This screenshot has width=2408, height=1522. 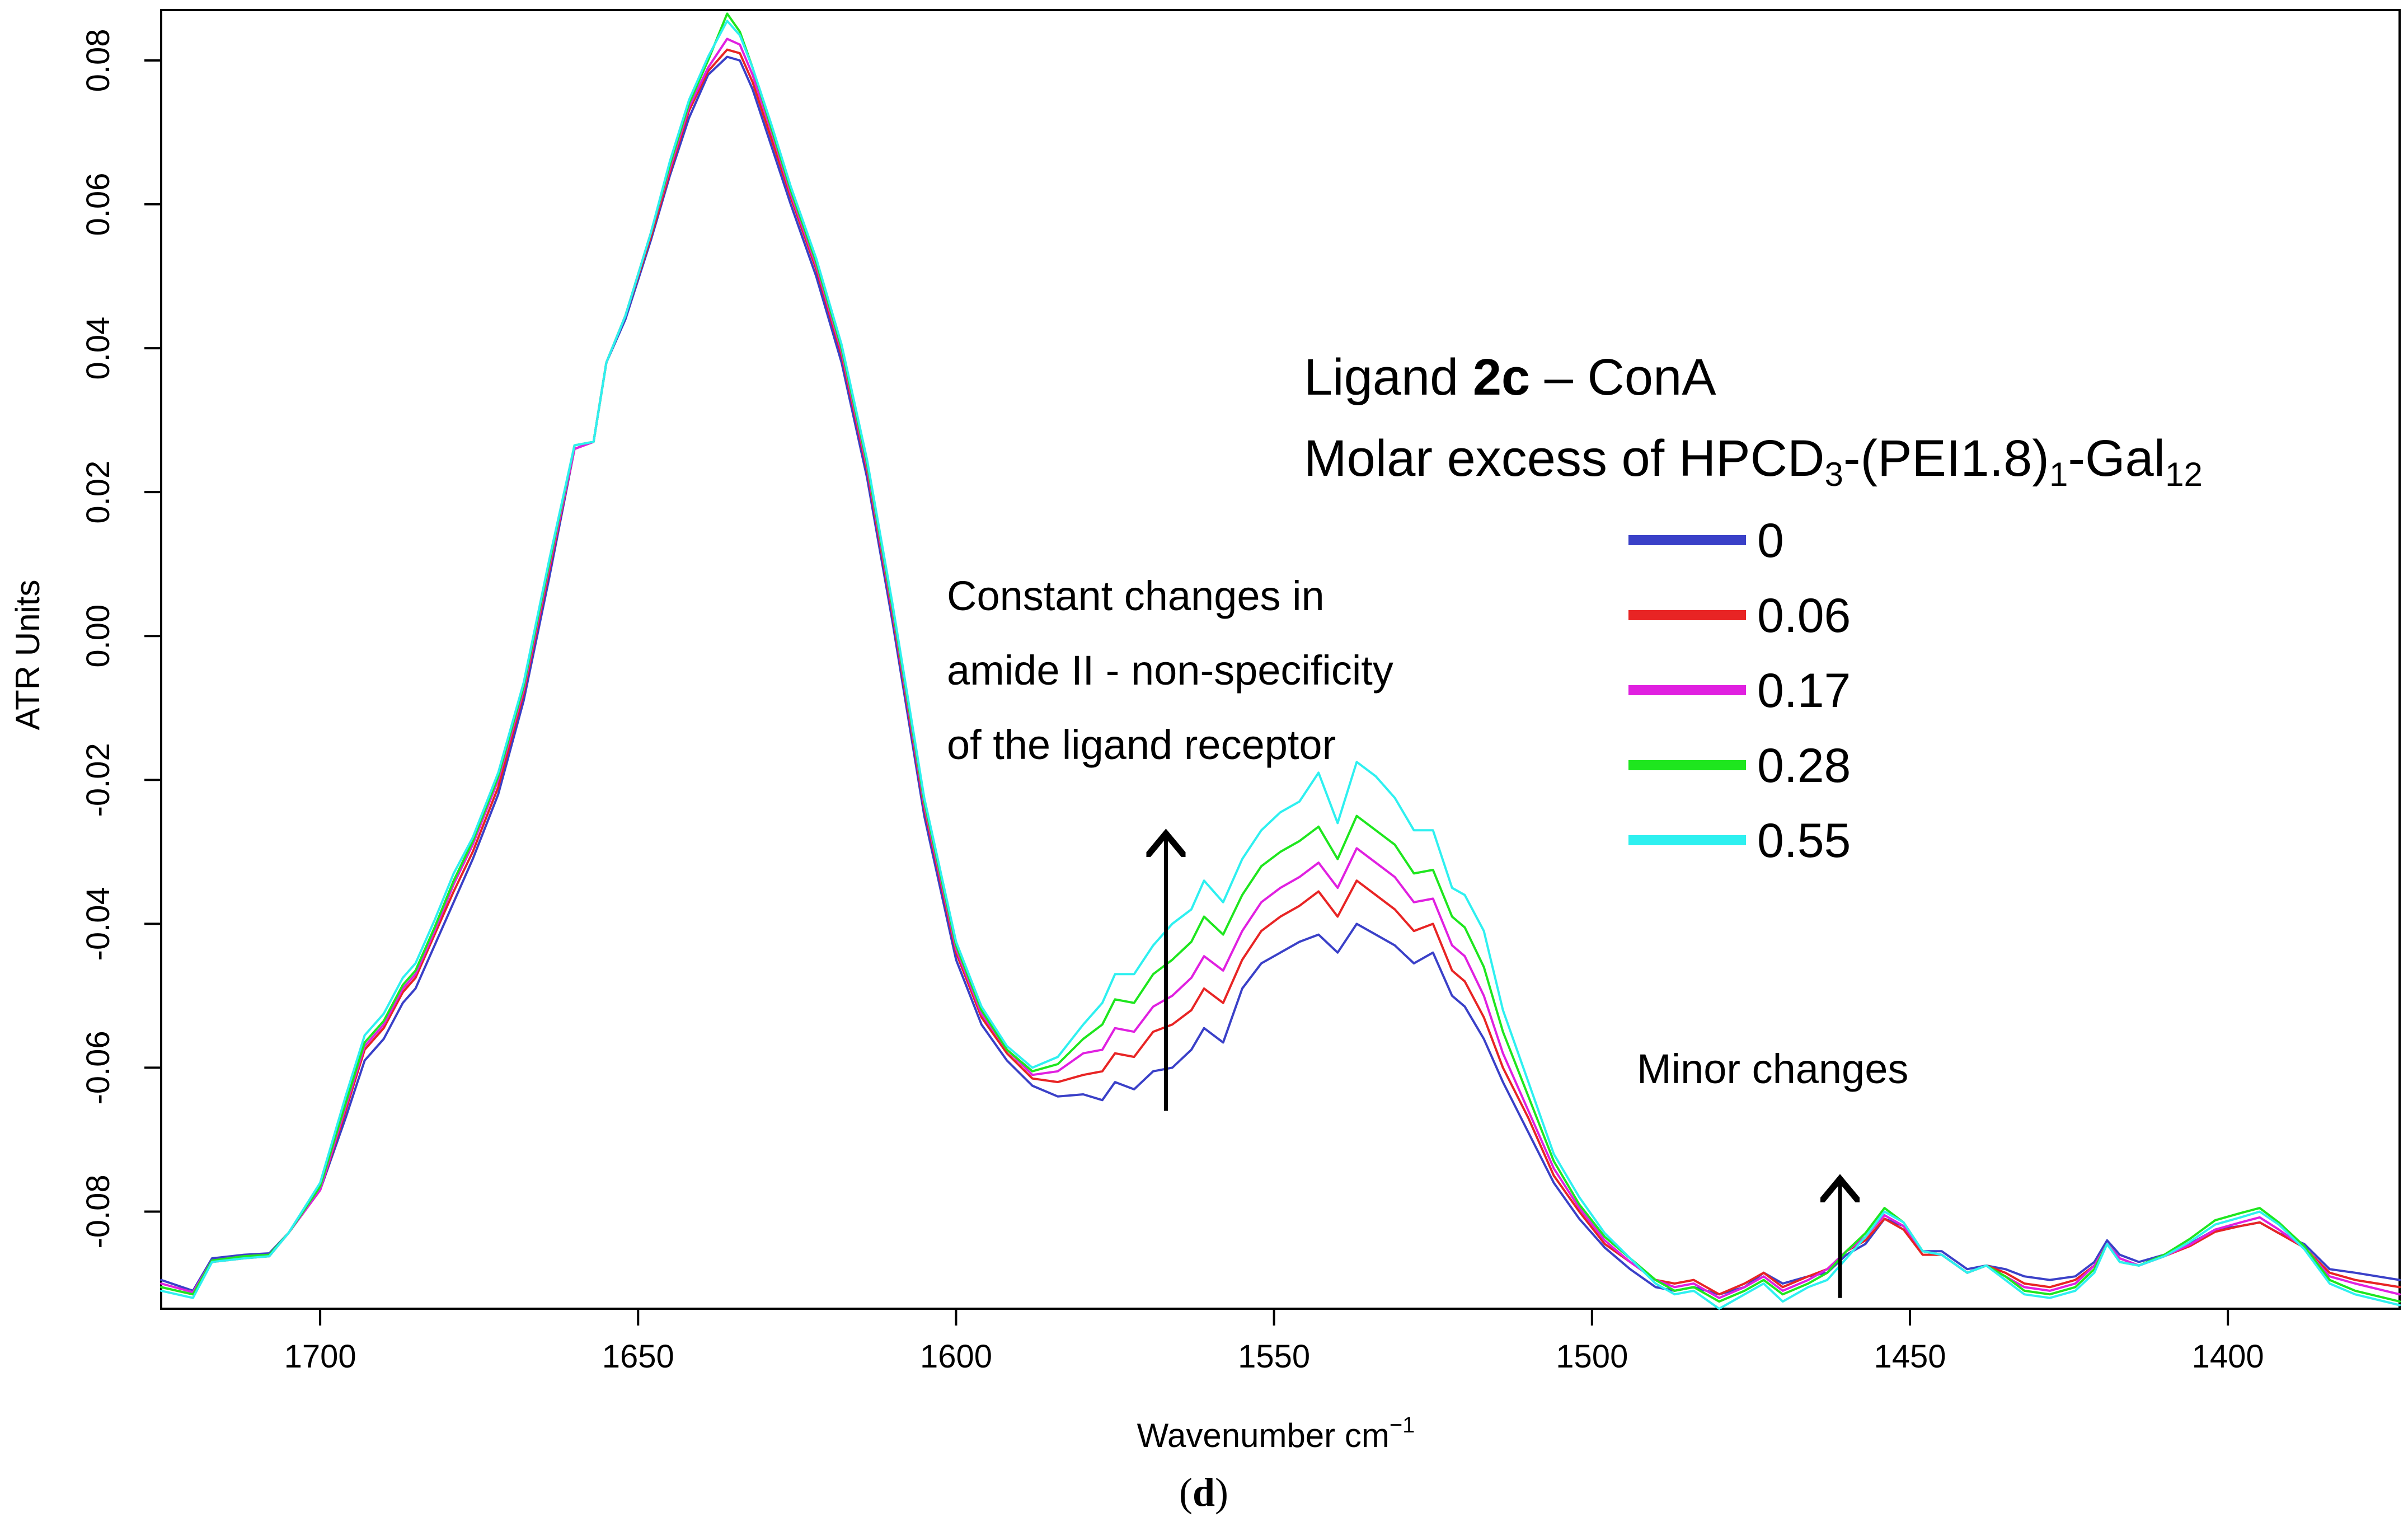 What do you see at coordinates (1592, 1357) in the screenshot?
I see `x-tick-label-1500: 1500` at bounding box center [1592, 1357].